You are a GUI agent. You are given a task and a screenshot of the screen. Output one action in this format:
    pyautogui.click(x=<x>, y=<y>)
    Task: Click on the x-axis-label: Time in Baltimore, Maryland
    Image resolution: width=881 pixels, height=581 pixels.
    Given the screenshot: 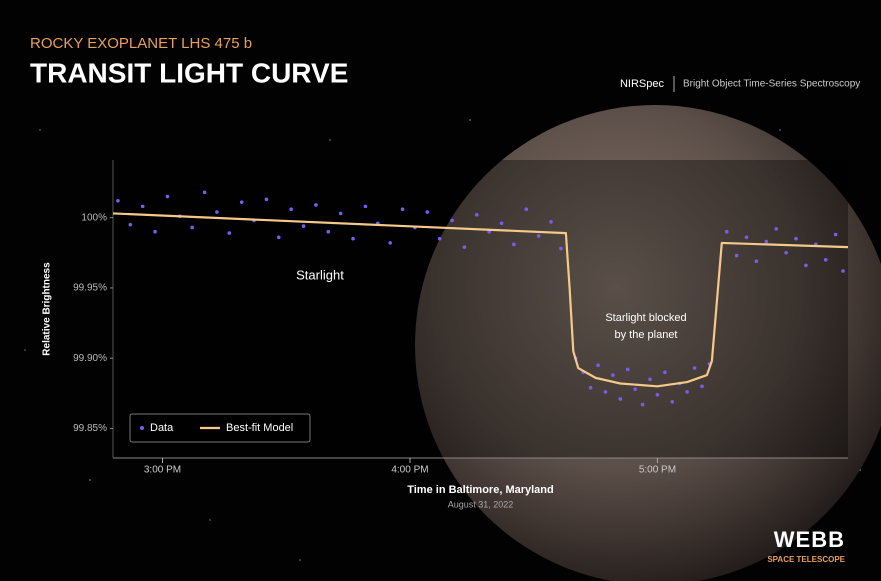 What is the action you would take?
    pyautogui.click(x=480, y=490)
    